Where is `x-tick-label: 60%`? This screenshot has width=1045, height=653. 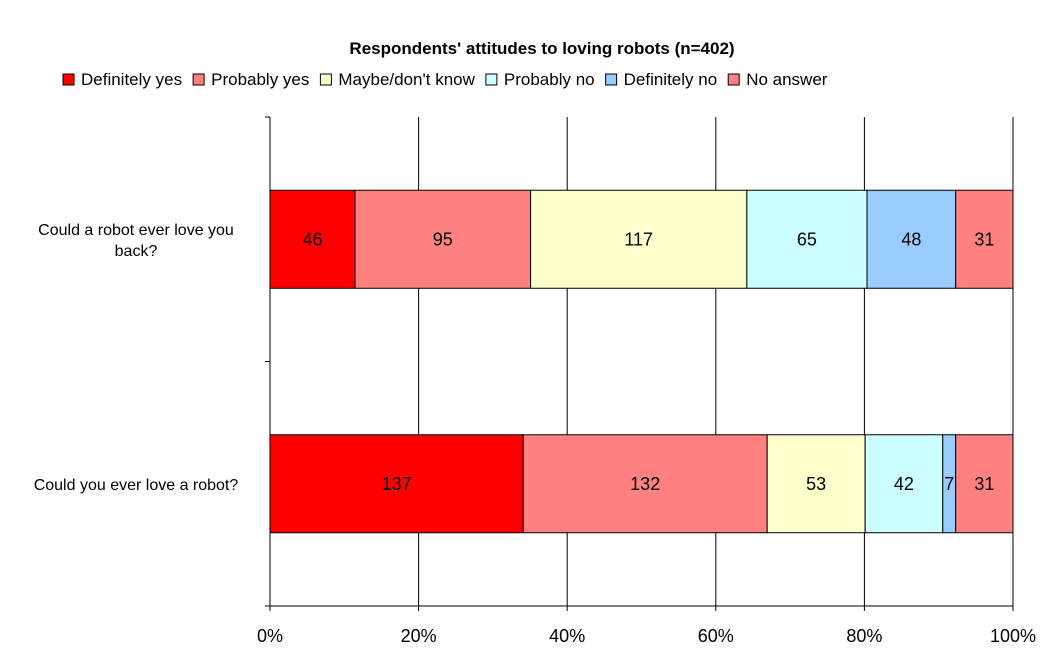
x-tick-label: 60% is located at coordinates (716, 636).